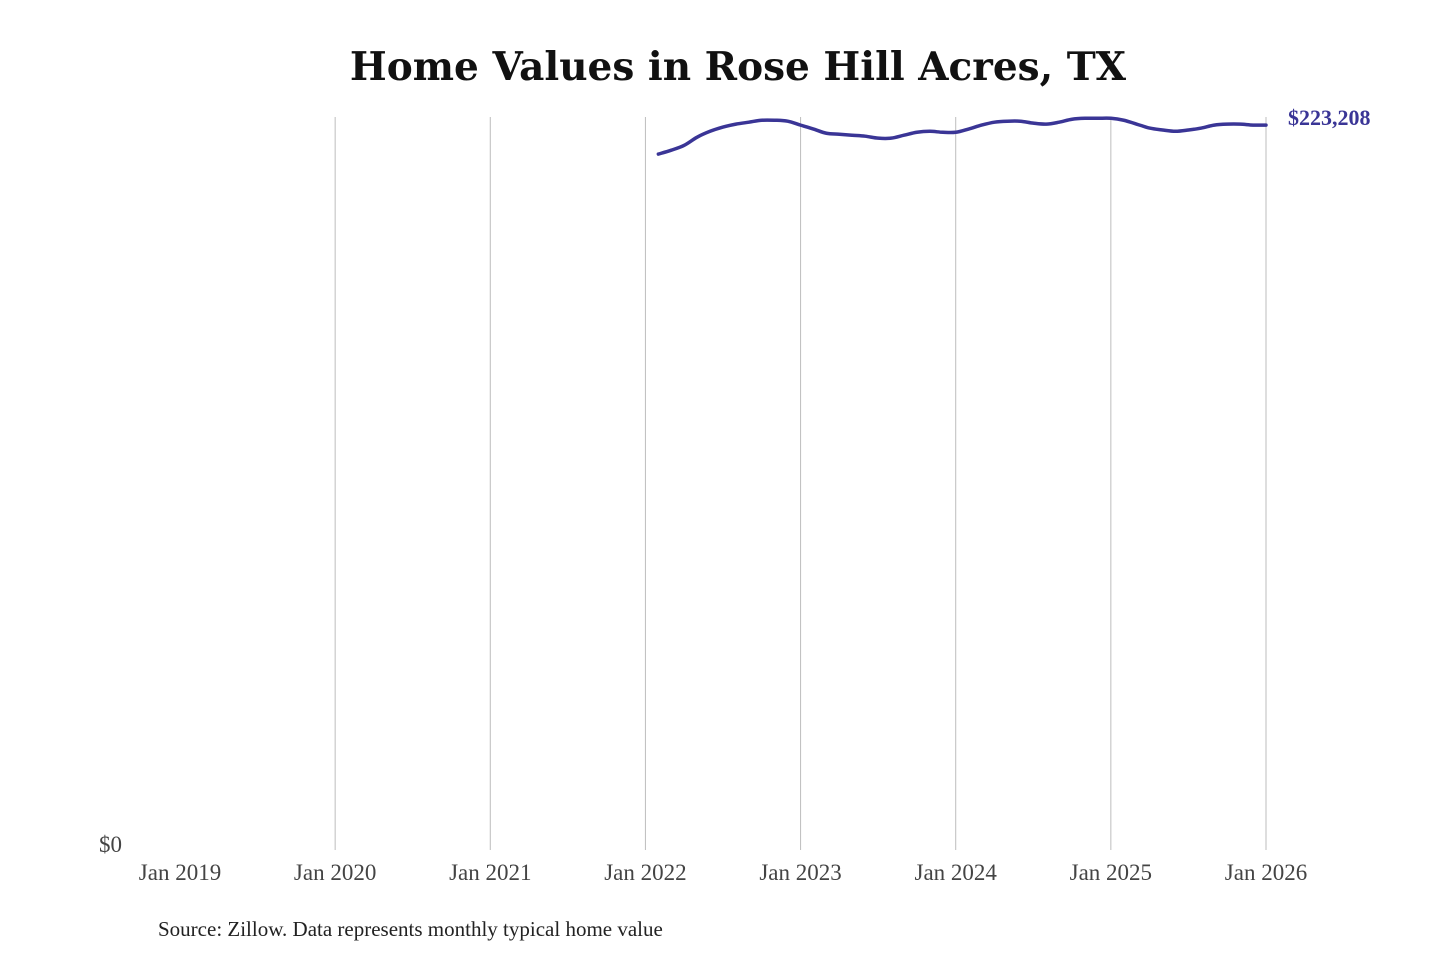  Describe the element at coordinates (490, 872) in the screenshot. I see `x-tick-label: Jan 2021` at that location.